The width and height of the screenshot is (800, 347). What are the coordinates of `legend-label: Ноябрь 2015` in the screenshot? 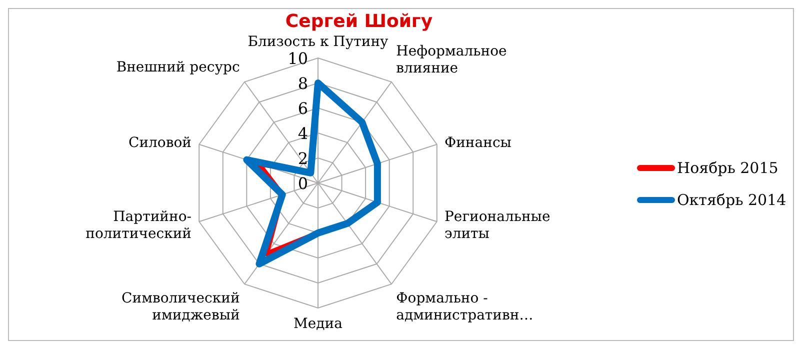 It's located at (727, 168).